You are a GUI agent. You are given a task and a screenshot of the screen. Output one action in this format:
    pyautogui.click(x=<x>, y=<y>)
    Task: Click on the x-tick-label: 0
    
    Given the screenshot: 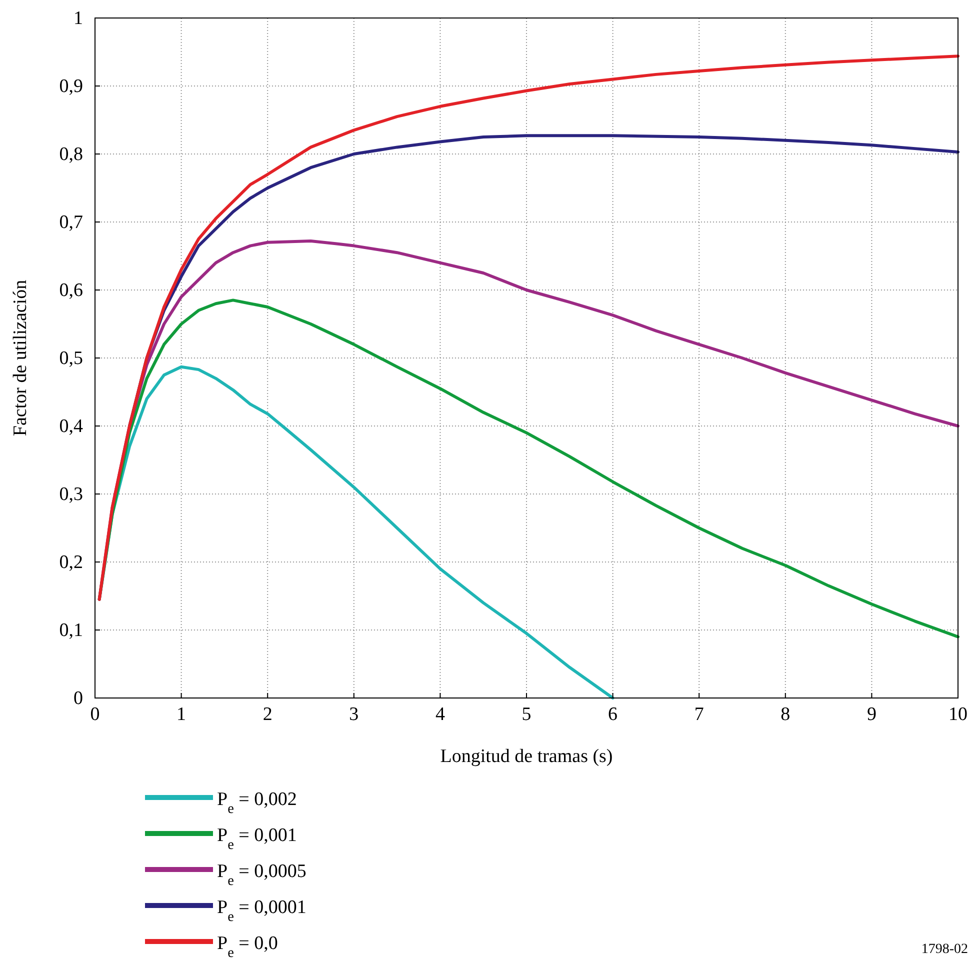 What is the action you would take?
    pyautogui.click(x=95, y=714)
    